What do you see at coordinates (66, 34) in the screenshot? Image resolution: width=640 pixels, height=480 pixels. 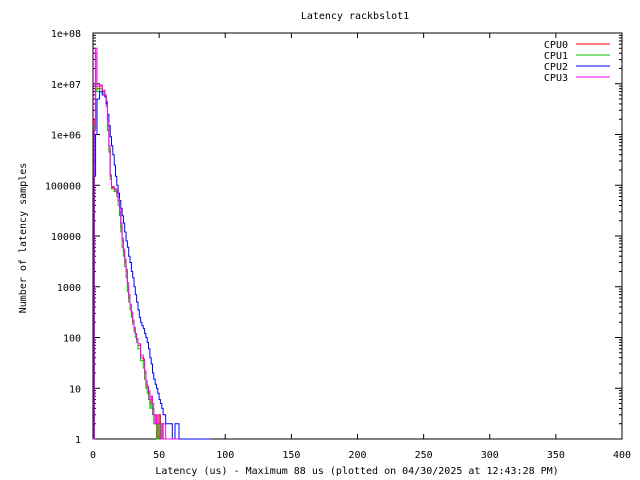 I see `y-tick-label: 1e+08` at bounding box center [66, 34].